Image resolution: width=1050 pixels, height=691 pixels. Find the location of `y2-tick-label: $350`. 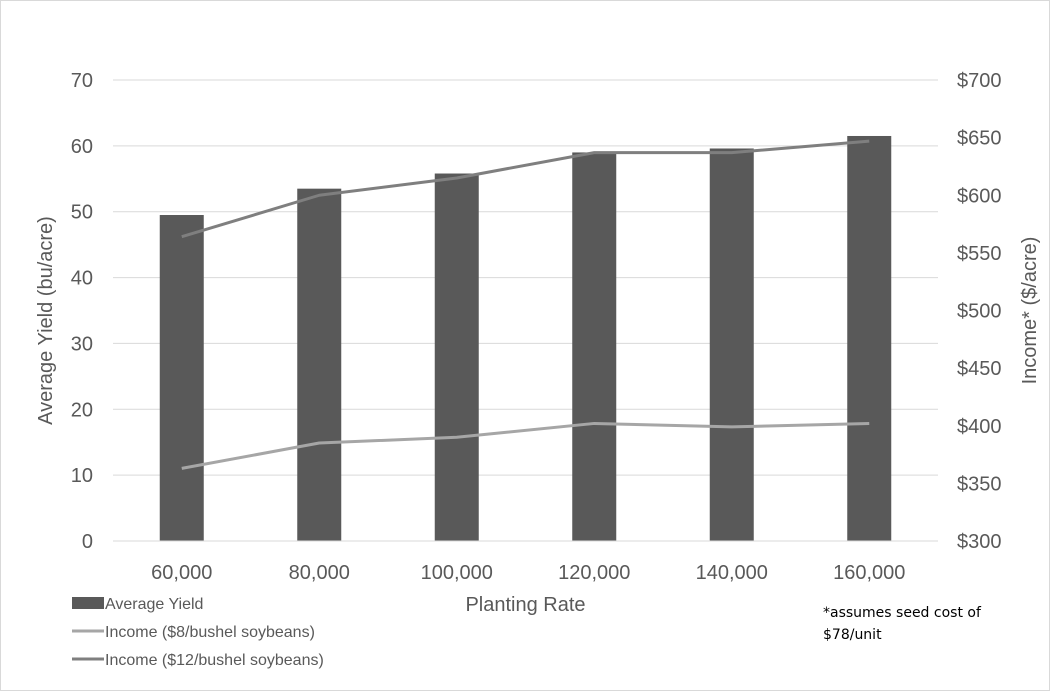

y2-tick-label: $350 is located at coordinates (979, 484).